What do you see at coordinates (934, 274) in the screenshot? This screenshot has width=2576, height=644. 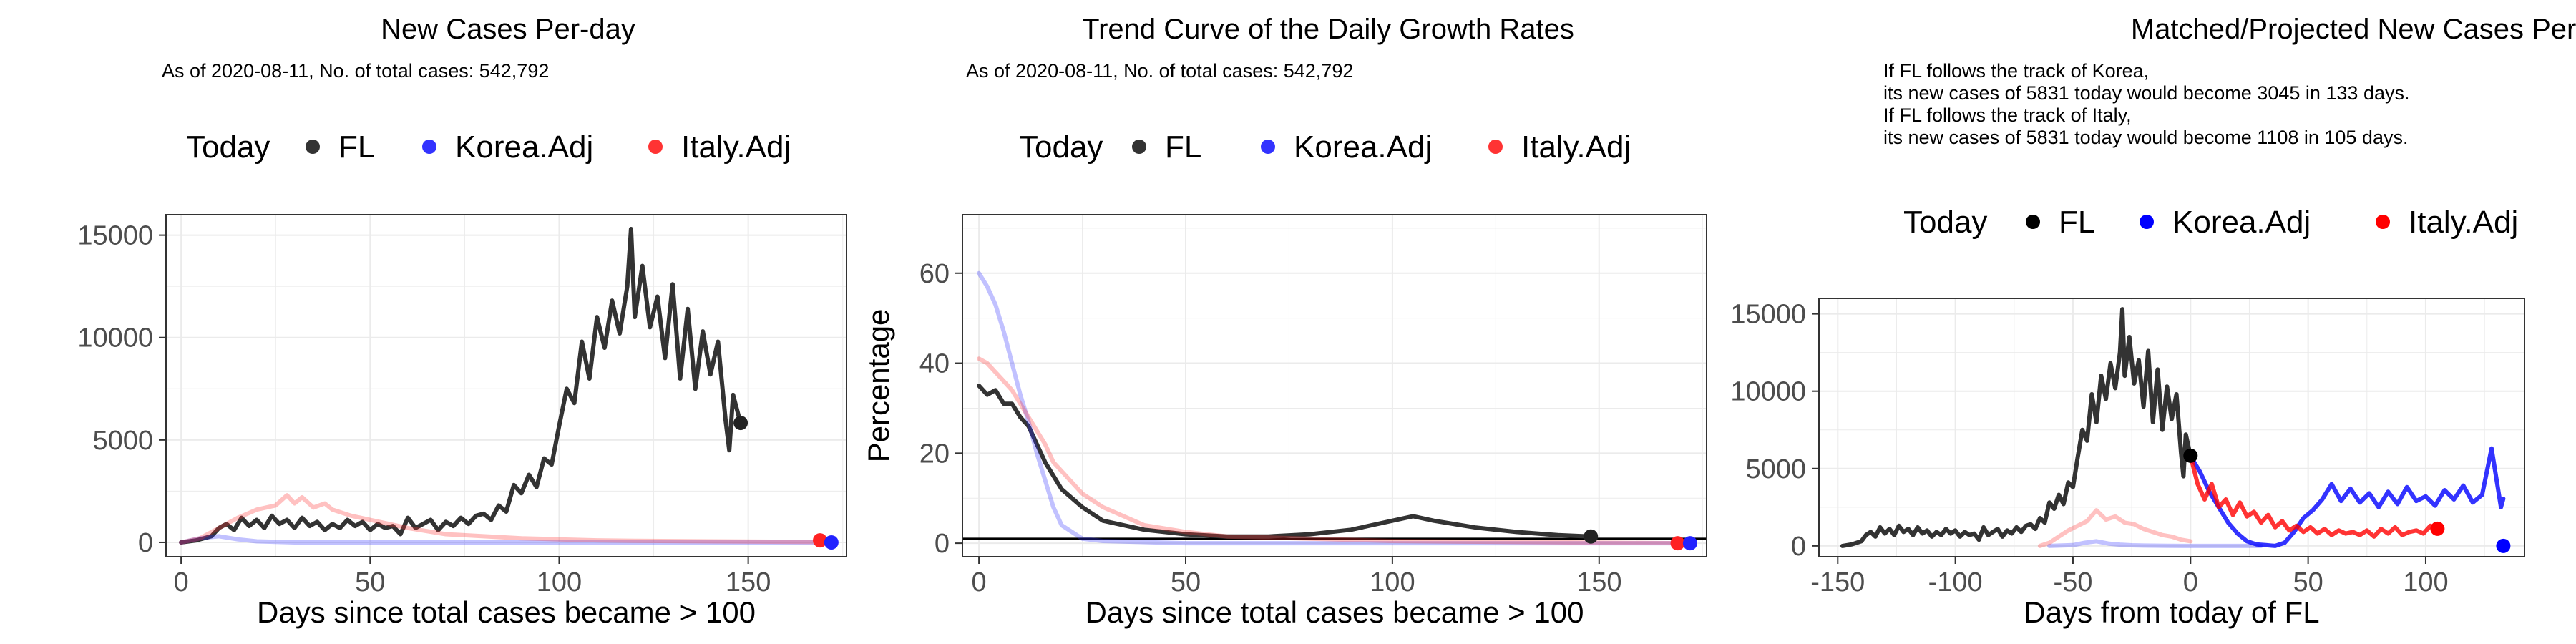 I see `y-tick-label: 60` at bounding box center [934, 274].